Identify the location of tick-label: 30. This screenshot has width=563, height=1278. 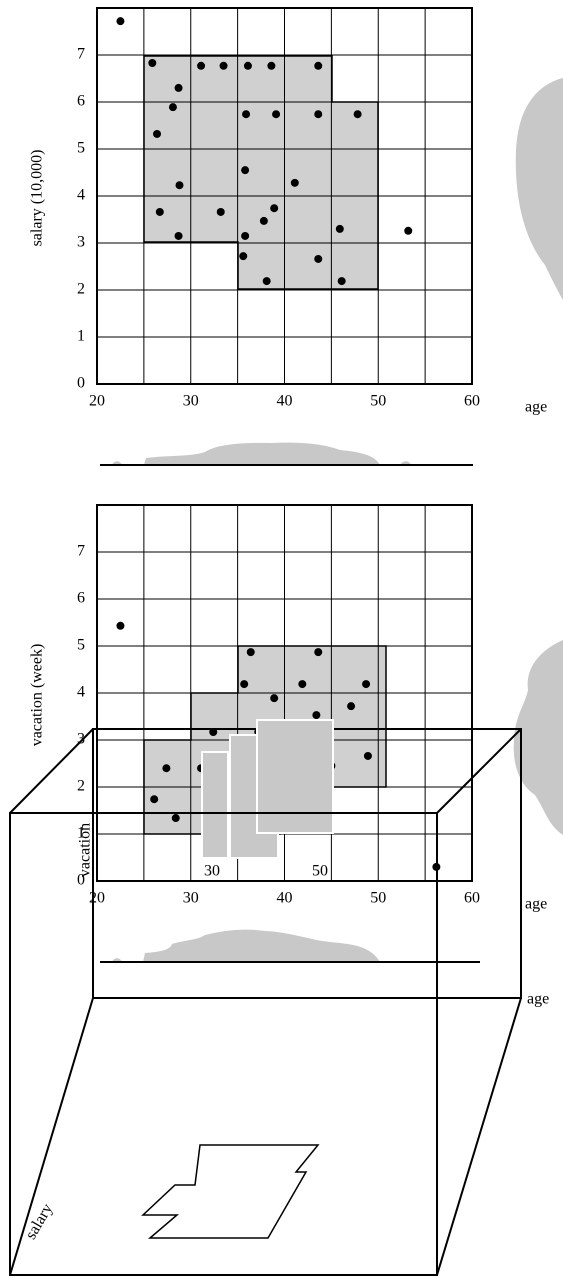
(212, 871).